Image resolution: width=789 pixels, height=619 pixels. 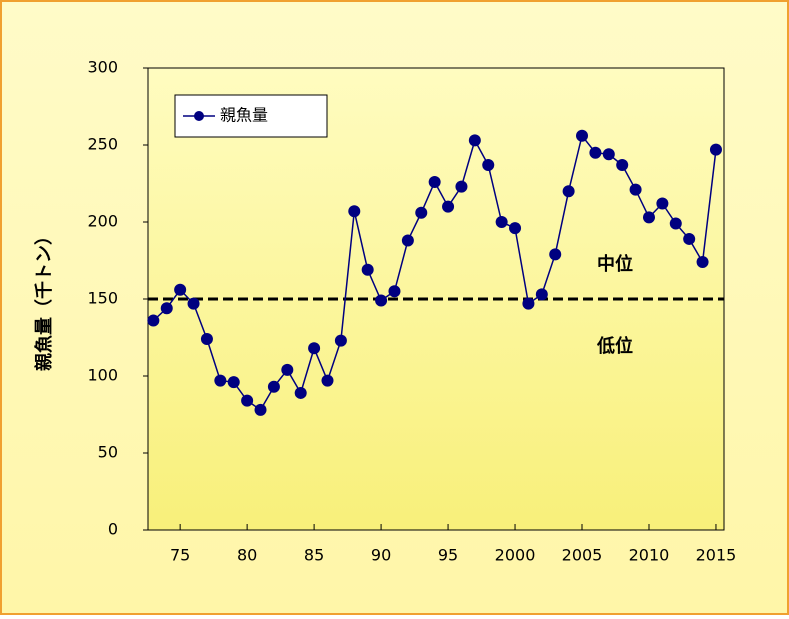 What do you see at coordinates (582, 555) in the screenshot?
I see `x-tick-label: 2005` at bounding box center [582, 555].